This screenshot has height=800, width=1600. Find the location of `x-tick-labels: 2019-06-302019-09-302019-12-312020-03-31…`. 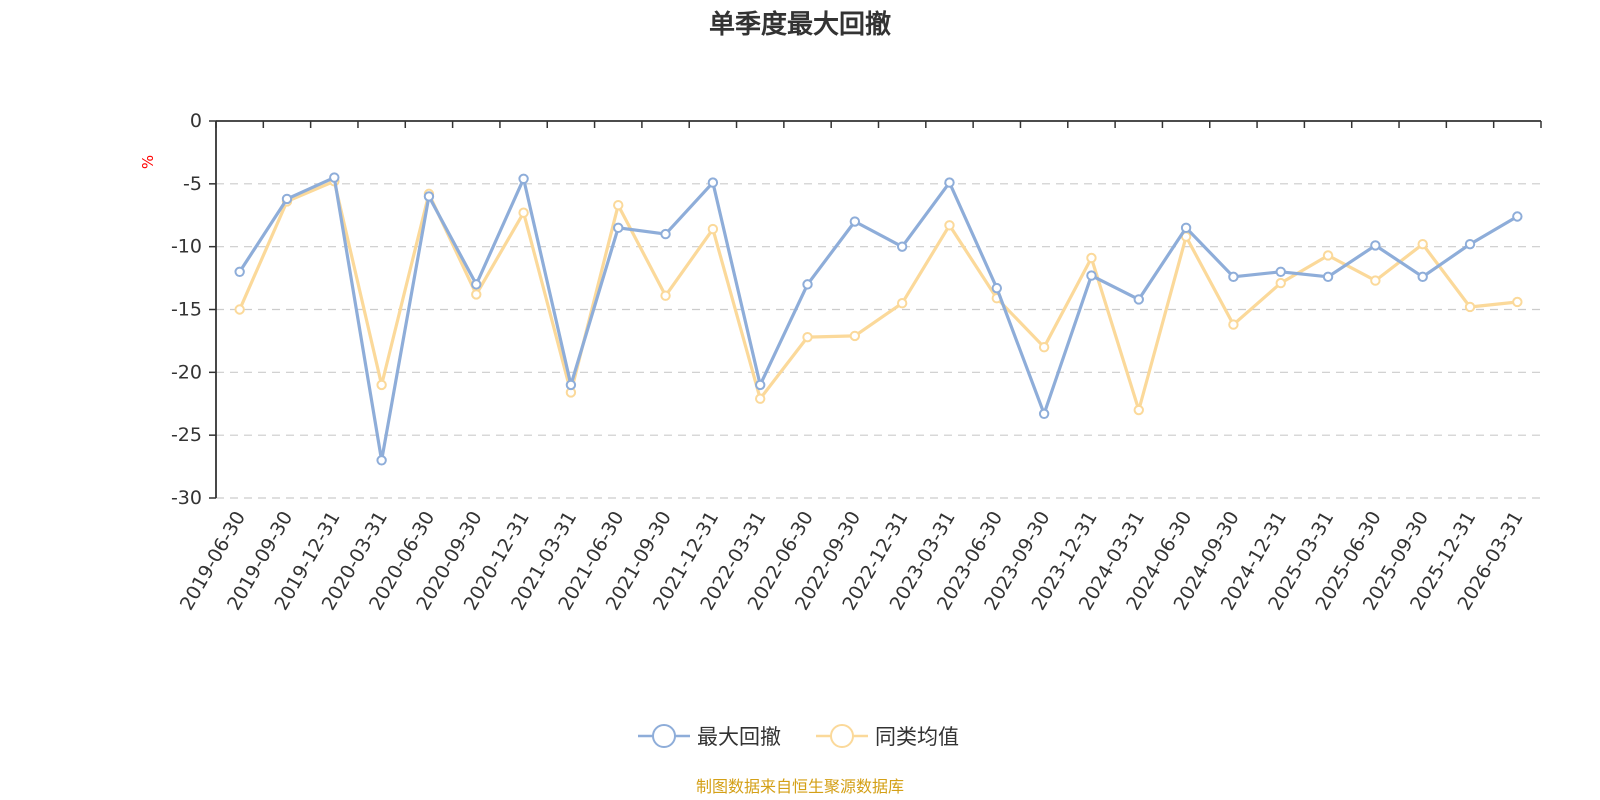

x-tick-labels: 2019-06-302019-09-302019-12-312020-03-31… is located at coordinates (852, 560).